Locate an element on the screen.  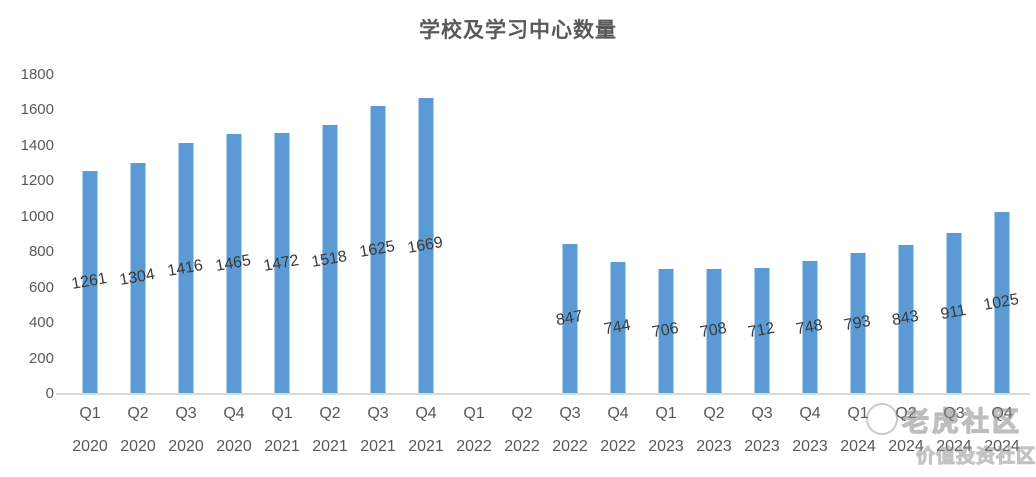
data-label-q4-2024: 1025 is located at coordinates (1001, 303).